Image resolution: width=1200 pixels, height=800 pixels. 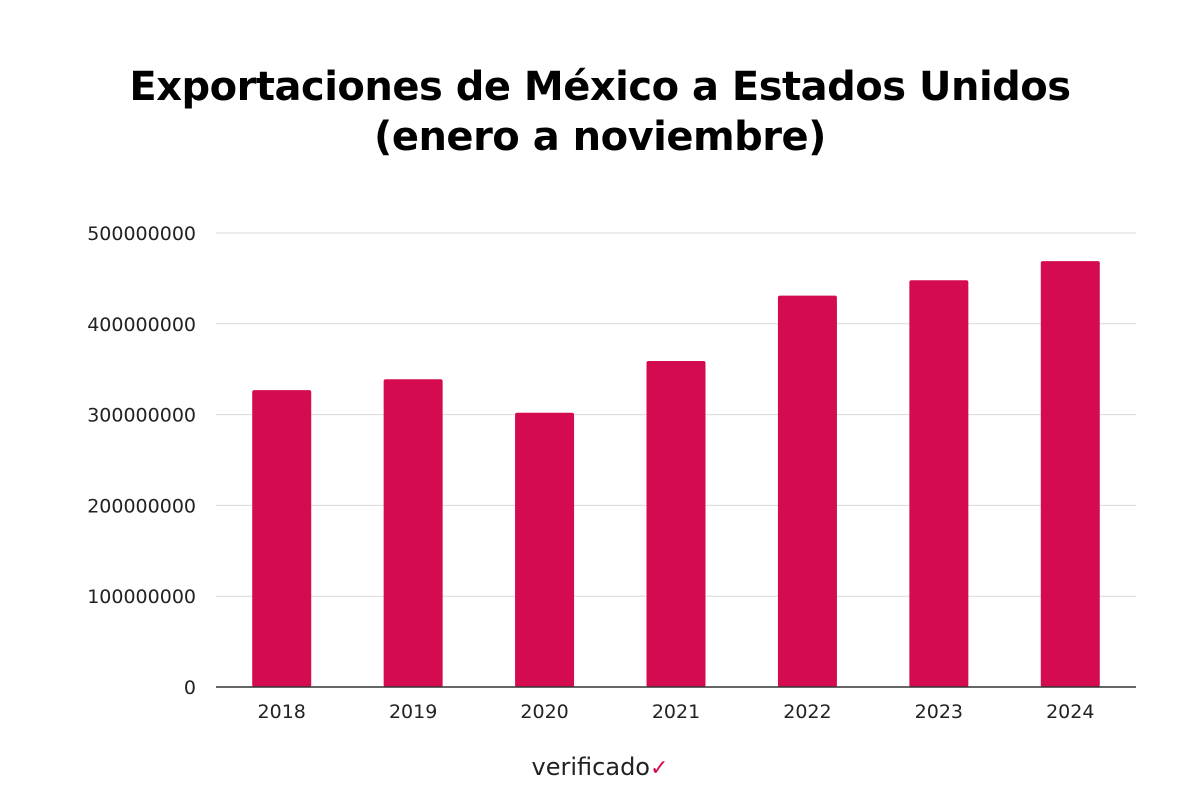 What do you see at coordinates (190, 688) in the screenshot?
I see `y-tick-label: 0` at bounding box center [190, 688].